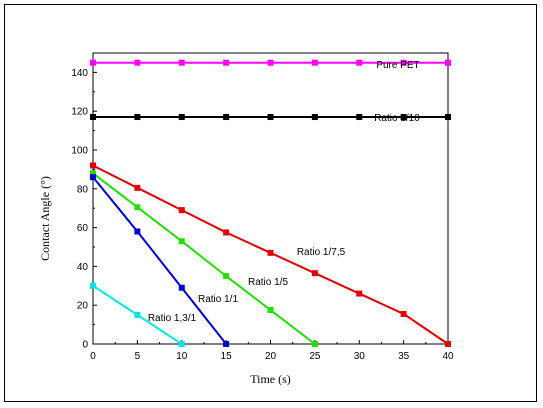 This screenshot has height=408, width=543. I want to click on y-axis-title: Contact Angle (°), so click(45, 218).